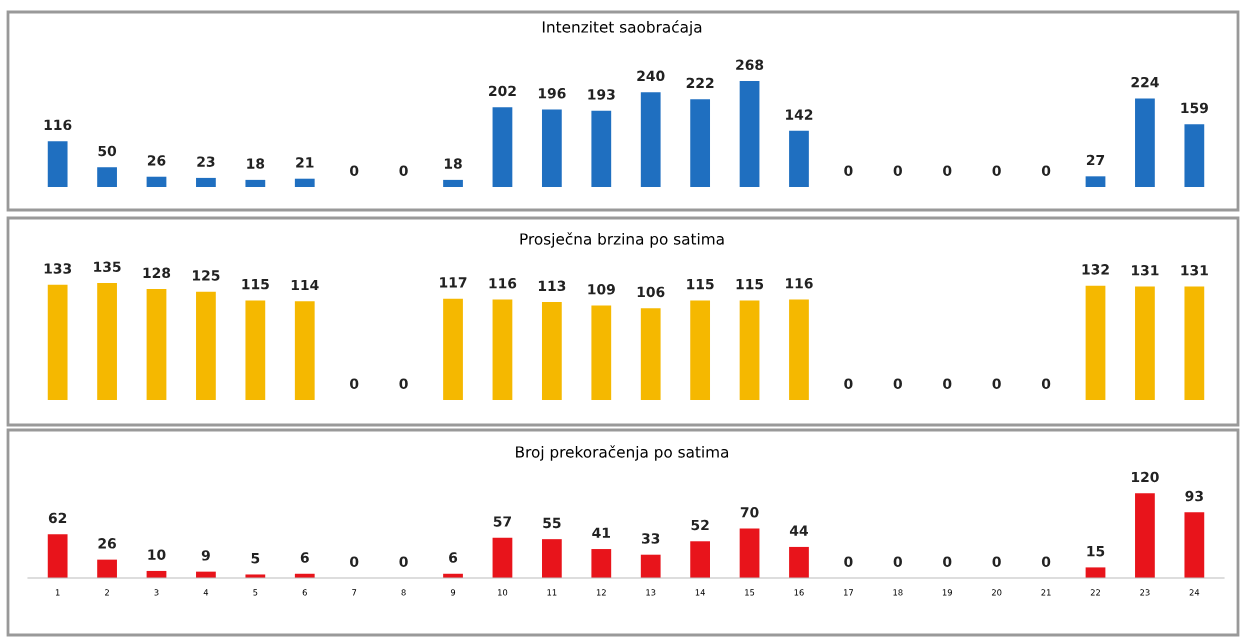 This screenshot has height=637, width=1244. Describe the element at coordinates (1145, 592) in the screenshot. I see `x-tick-label: 23` at that location.